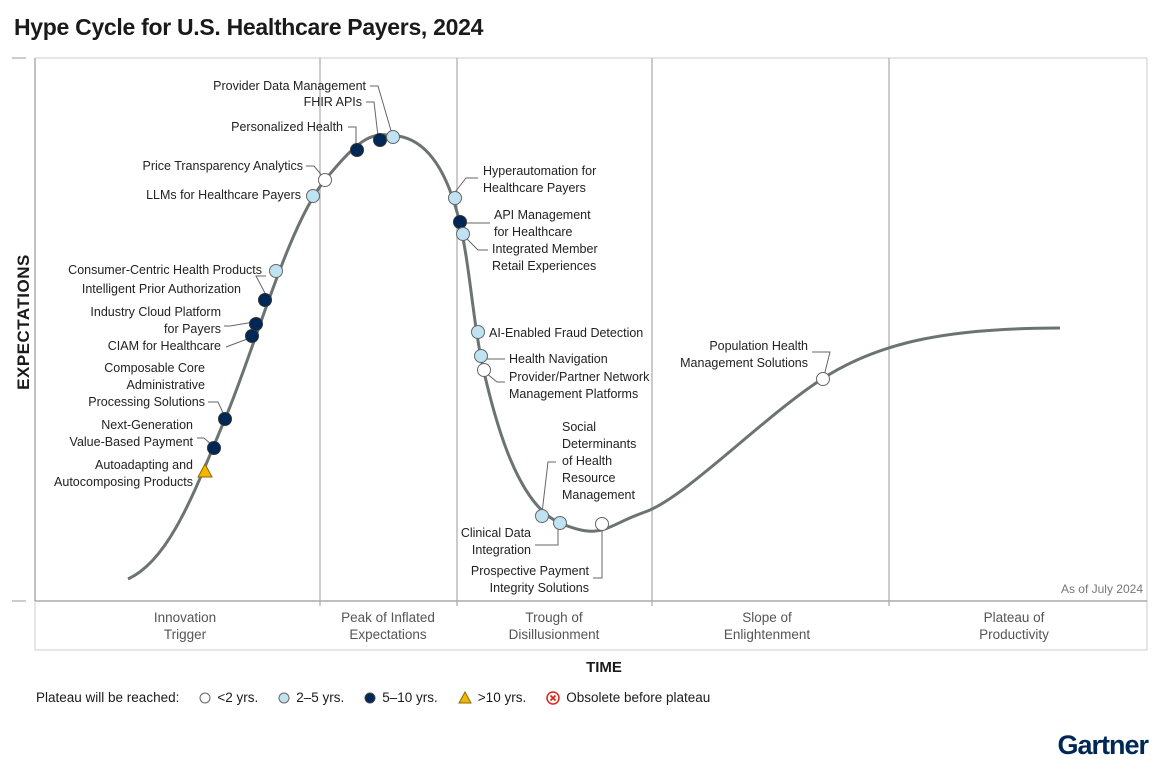  Describe the element at coordinates (744, 354) in the screenshot. I see `tech-label: Population Health Management Solutions` at that location.